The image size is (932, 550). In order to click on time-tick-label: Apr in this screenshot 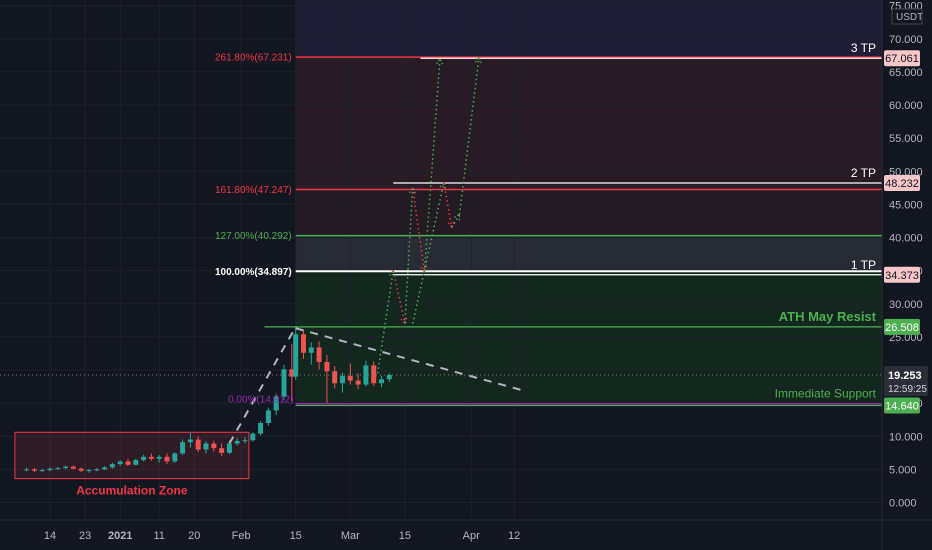, I will do `click(471, 536)`.